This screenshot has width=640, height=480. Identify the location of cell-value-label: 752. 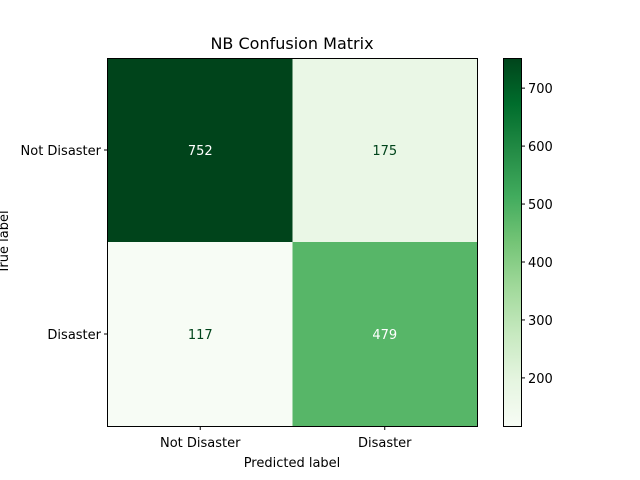
(200, 151).